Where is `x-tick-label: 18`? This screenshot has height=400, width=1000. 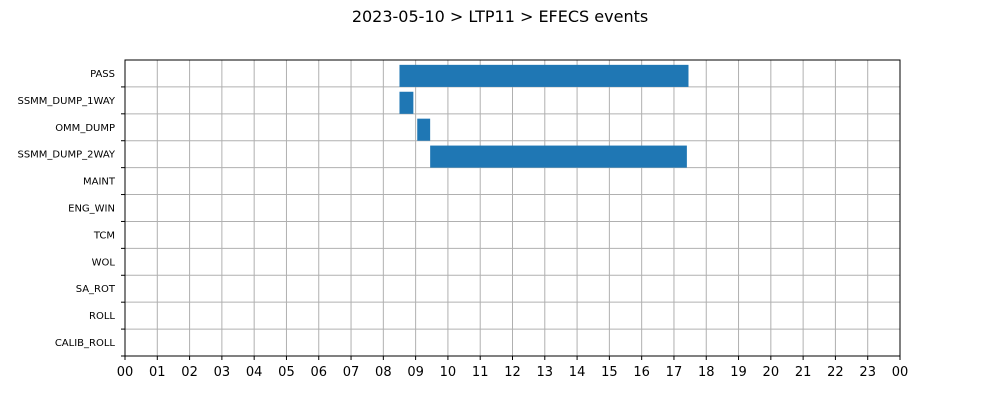
x-tick-label: 18 is located at coordinates (706, 372).